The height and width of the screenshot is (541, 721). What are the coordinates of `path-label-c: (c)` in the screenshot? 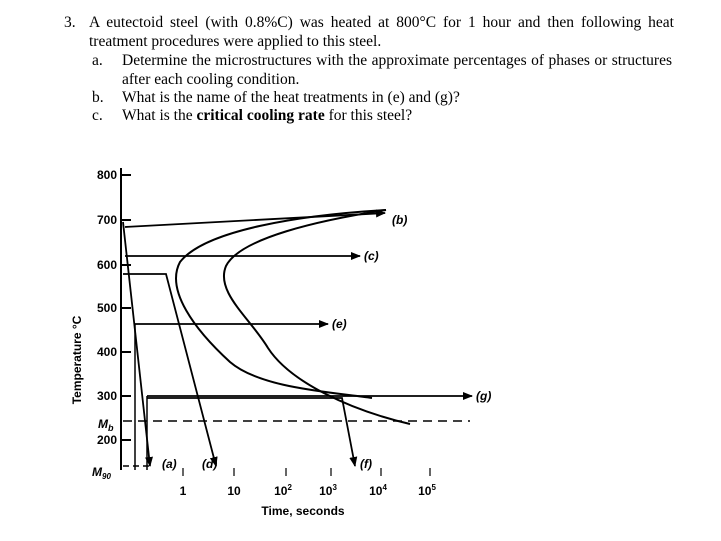 It's located at (371, 256).